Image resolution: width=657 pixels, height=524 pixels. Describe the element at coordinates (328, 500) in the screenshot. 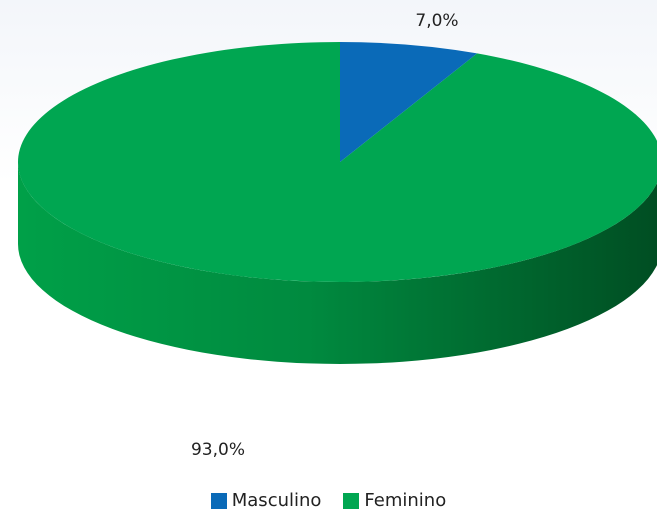

I see `chart-legend: Masculino Feminino` at that location.